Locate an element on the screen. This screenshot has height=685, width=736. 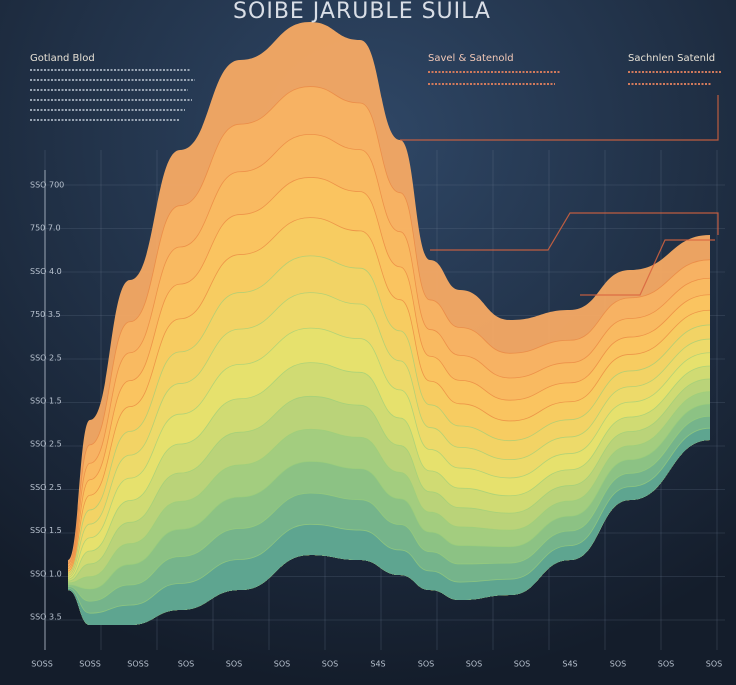
panel-heading: Savel & Satenold is located at coordinates (471, 58).